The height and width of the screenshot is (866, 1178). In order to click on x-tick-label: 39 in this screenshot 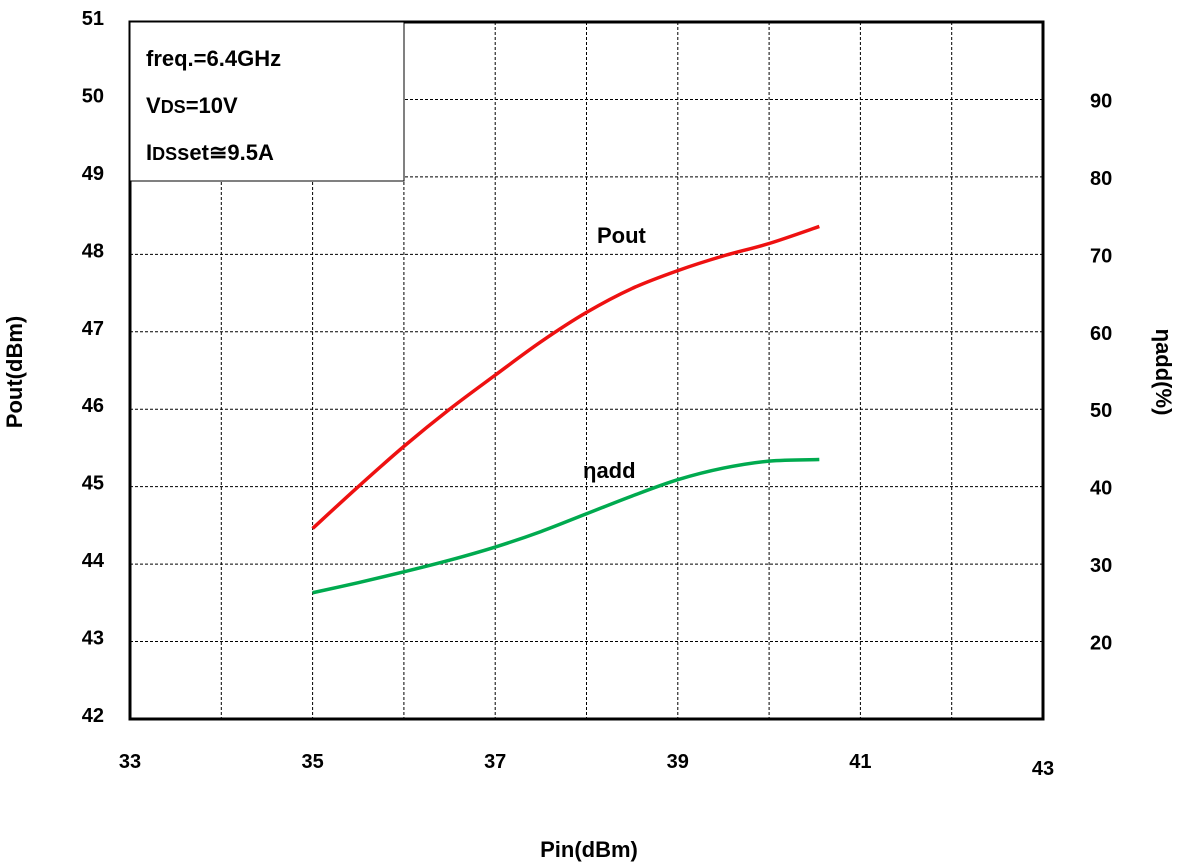, I will do `click(678, 762)`.